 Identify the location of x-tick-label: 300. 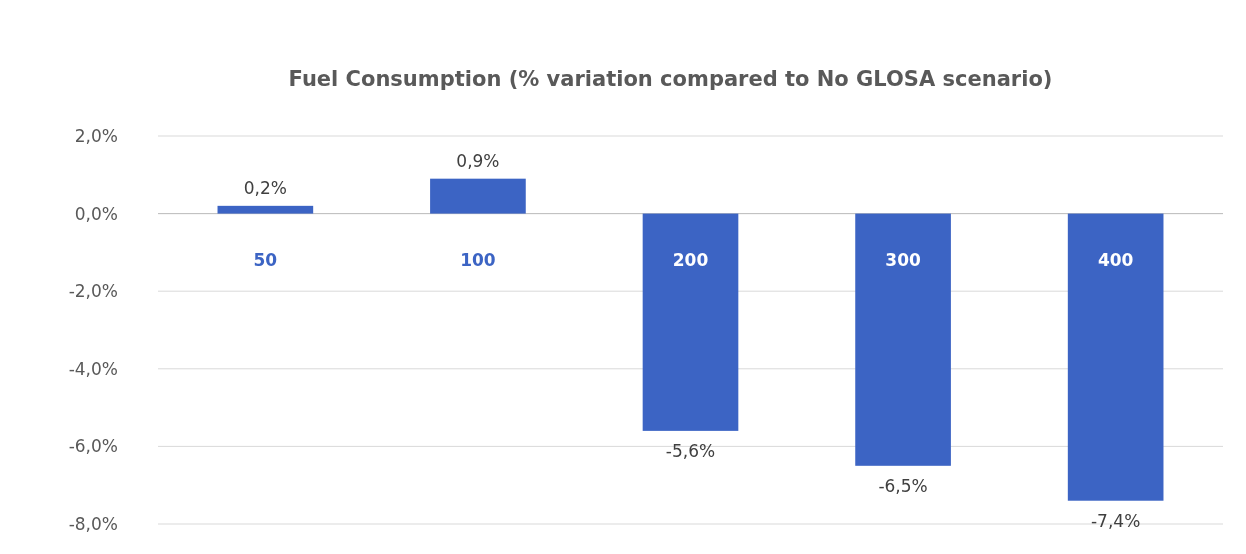
(903, 259).